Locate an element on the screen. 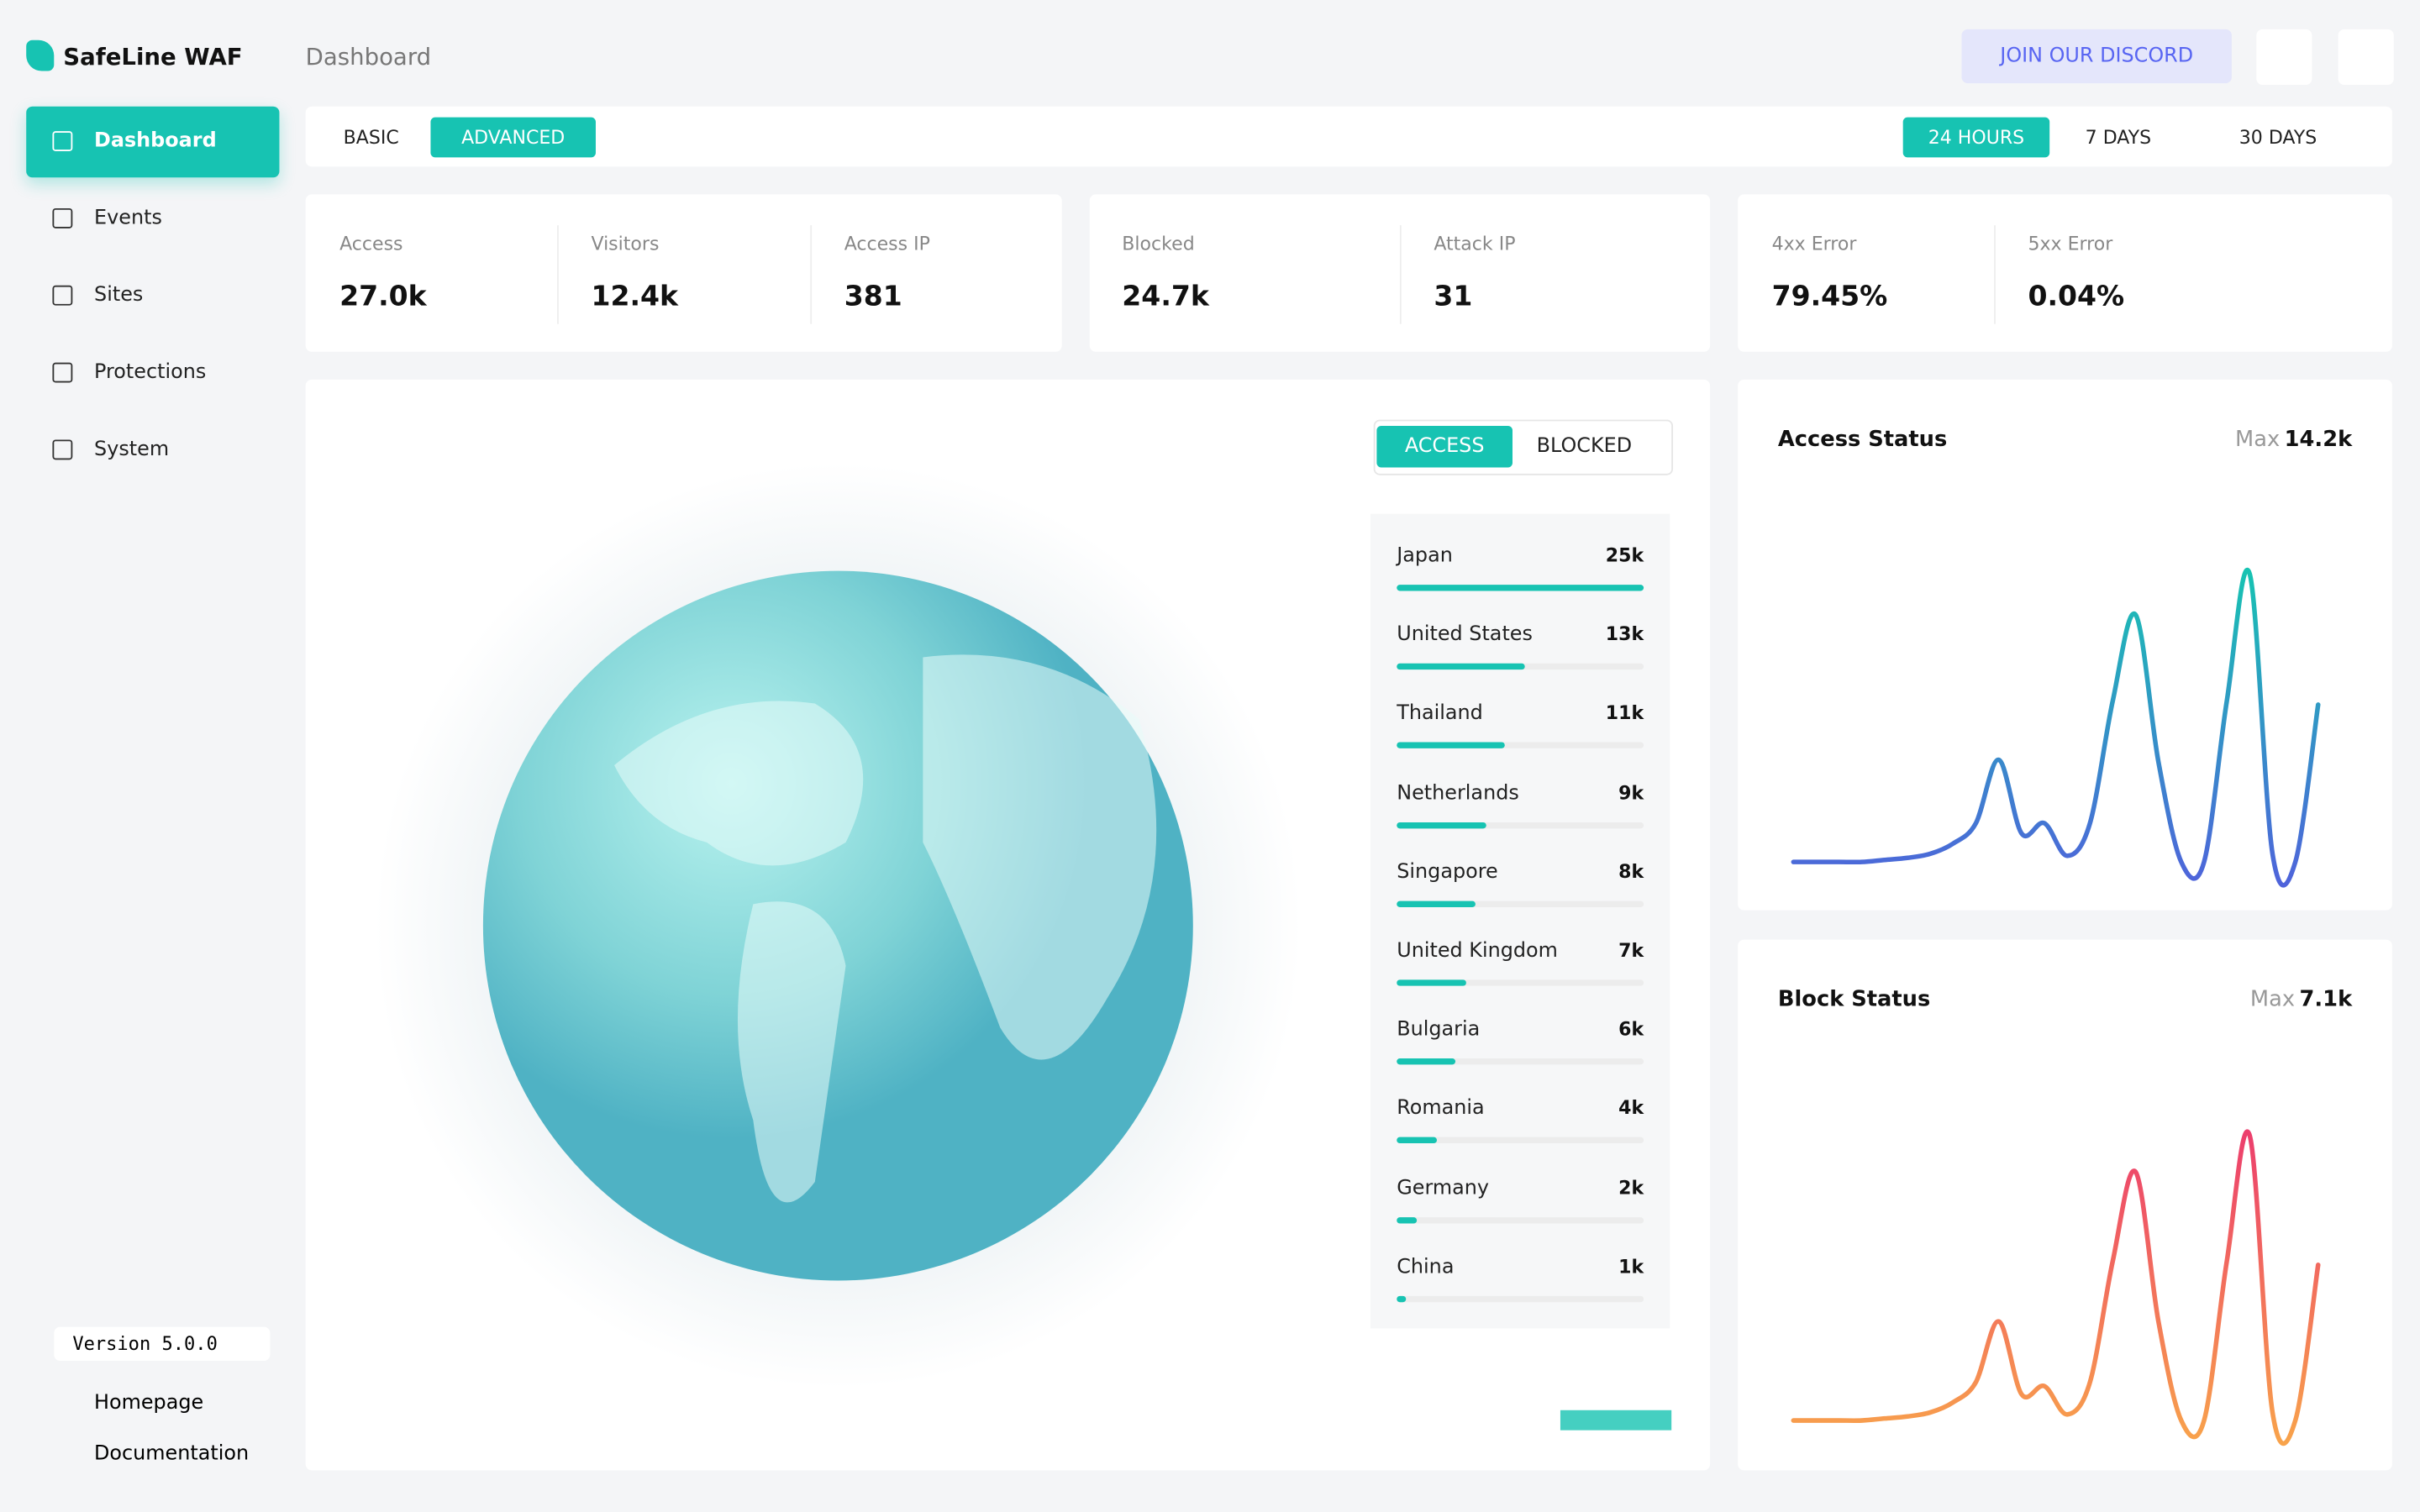 The image size is (2420, 1512). nav-item: Events is located at coordinates (153, 219).